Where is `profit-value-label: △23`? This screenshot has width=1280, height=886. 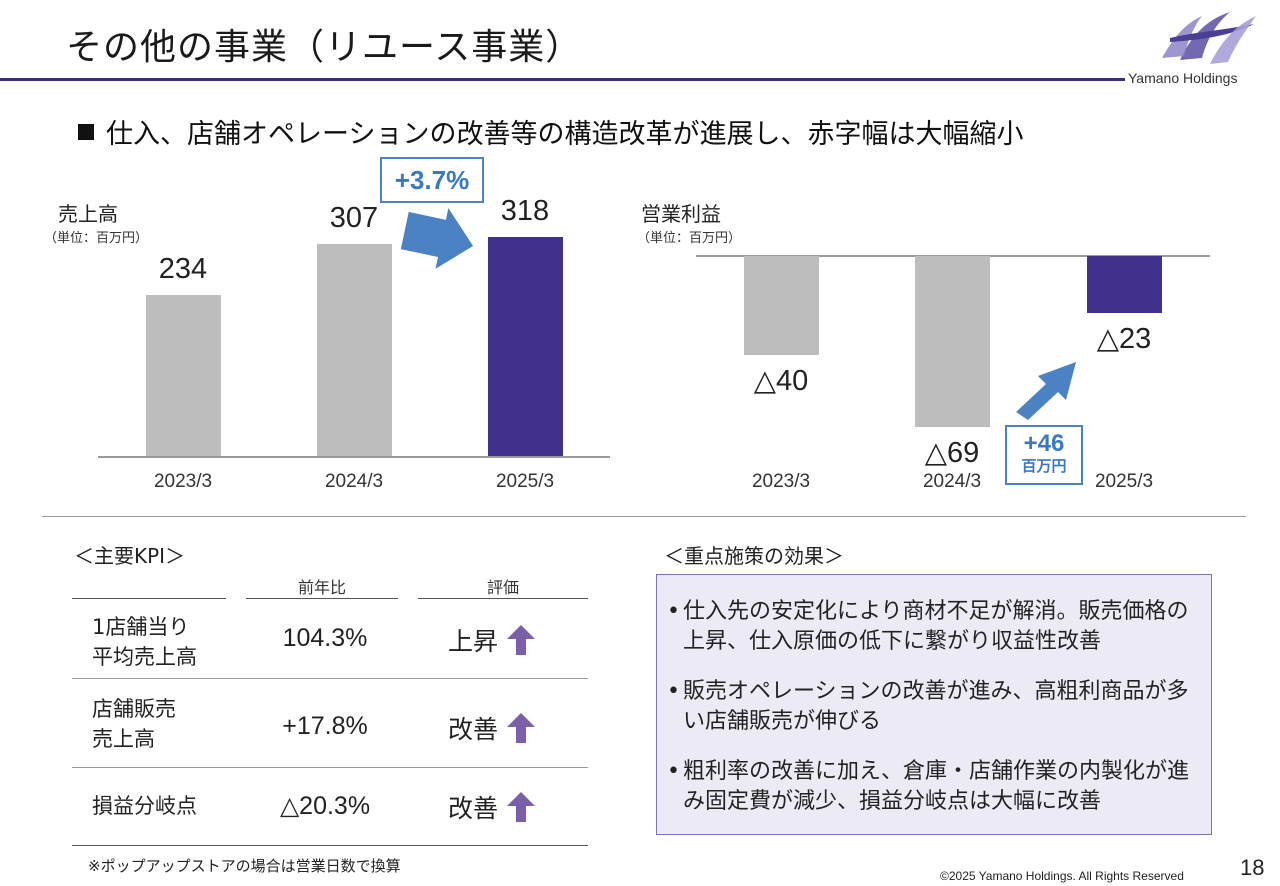 profit-value-label: △23 is located at coordinates (1124, 339).